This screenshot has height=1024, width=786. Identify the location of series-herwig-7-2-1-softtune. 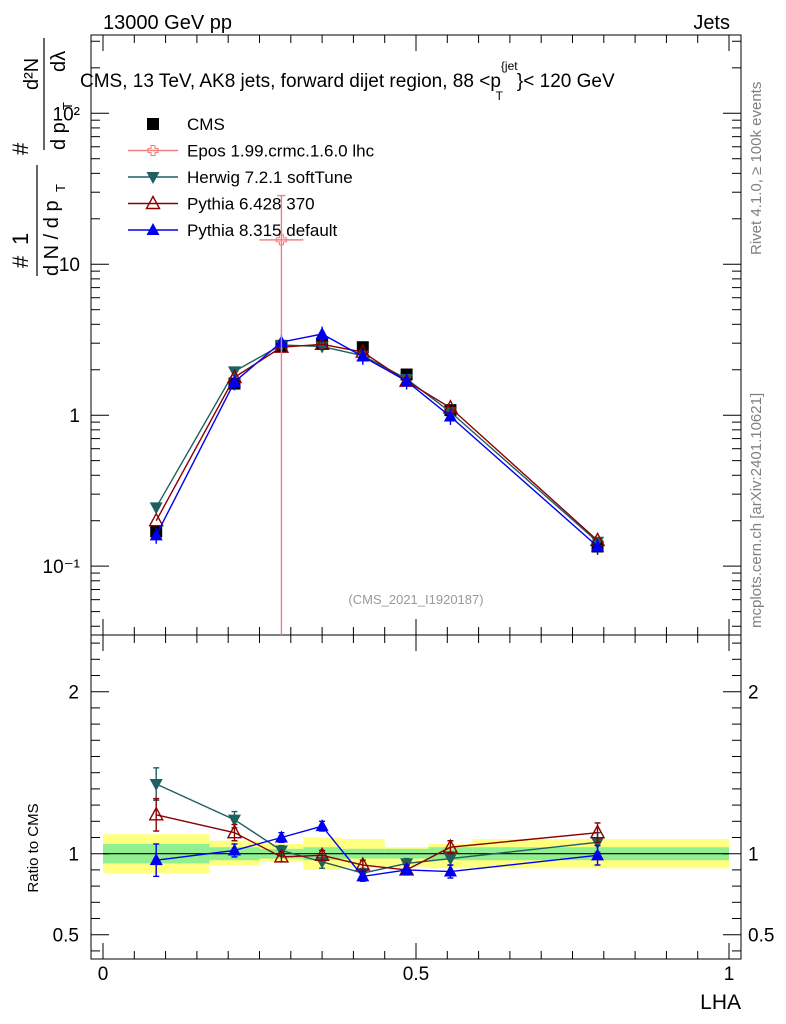
(377, 444).